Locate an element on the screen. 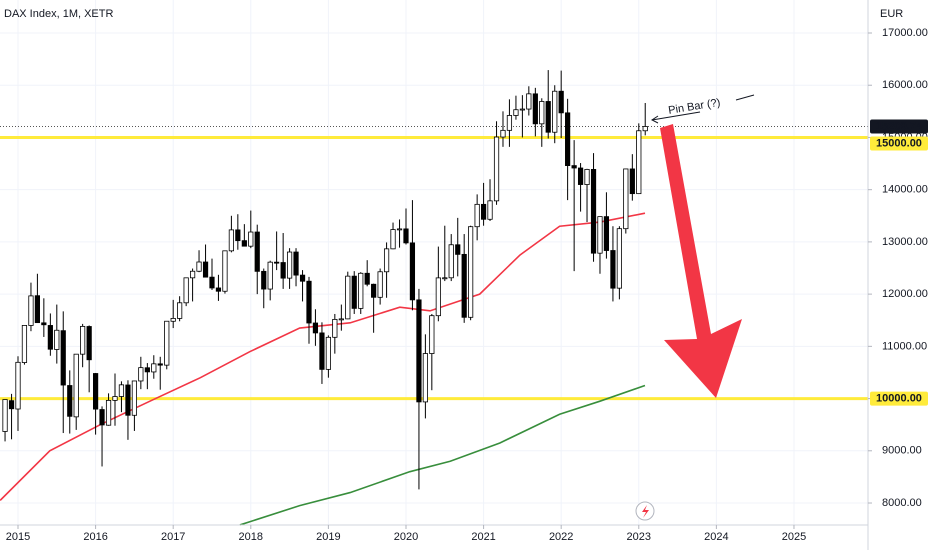  y-tick-label: 14000.00 is located at coordinates (905, 190).